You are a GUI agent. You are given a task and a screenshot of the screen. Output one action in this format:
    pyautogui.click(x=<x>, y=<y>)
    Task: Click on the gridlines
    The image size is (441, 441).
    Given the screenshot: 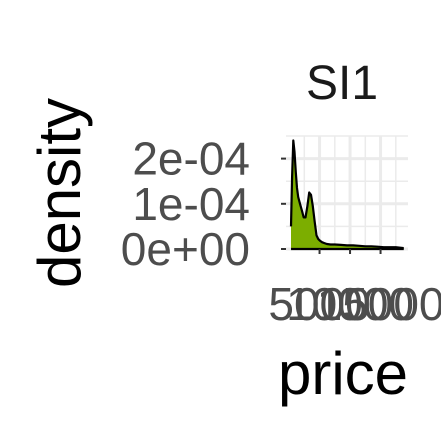 What is the action you would take?
    pyautogui.click(x=347, y=193)
    